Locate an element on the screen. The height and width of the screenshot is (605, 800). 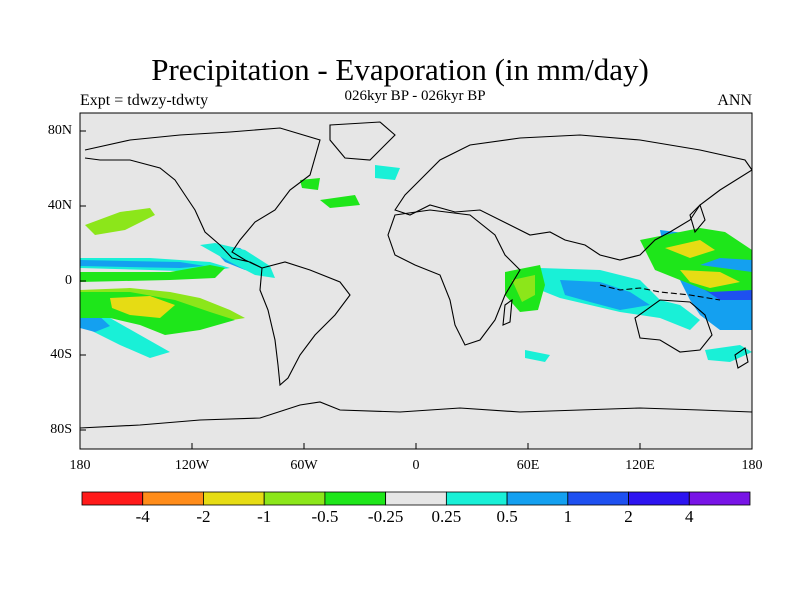
field-cyan-camerica is located at coordinates (237, 260).